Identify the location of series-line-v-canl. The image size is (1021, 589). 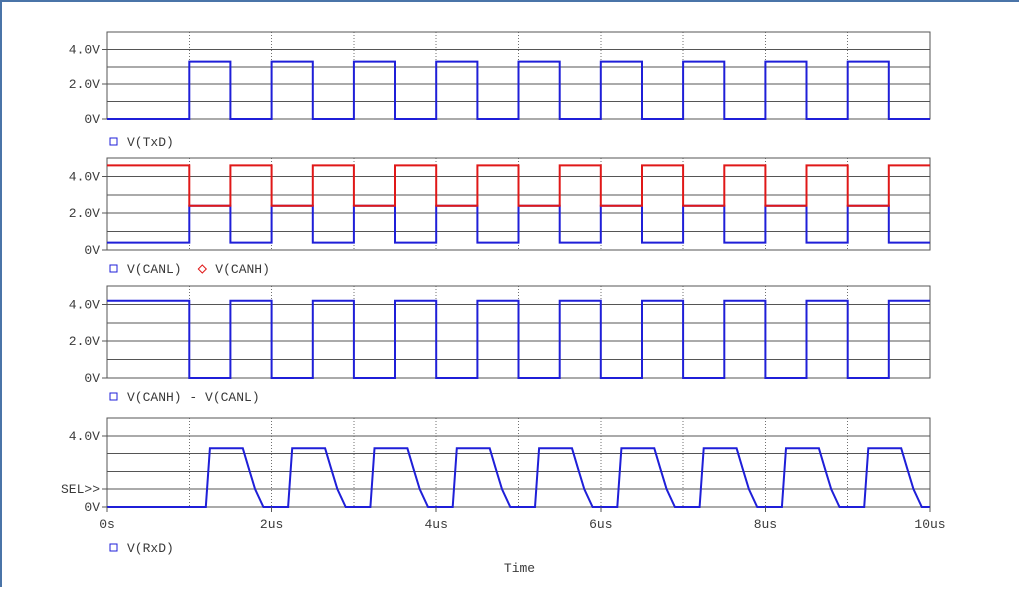
(518, 224).